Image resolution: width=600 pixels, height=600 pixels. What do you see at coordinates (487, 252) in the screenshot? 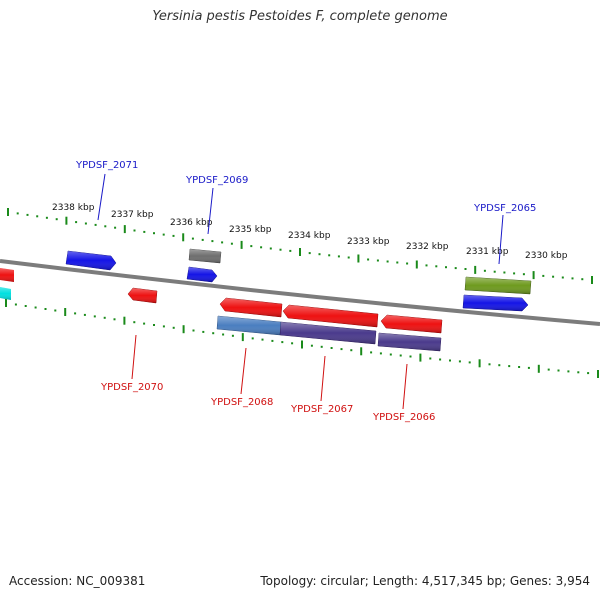
I see `kbp-label-2331: 2331 kbp` at bounding box center [487, 252].